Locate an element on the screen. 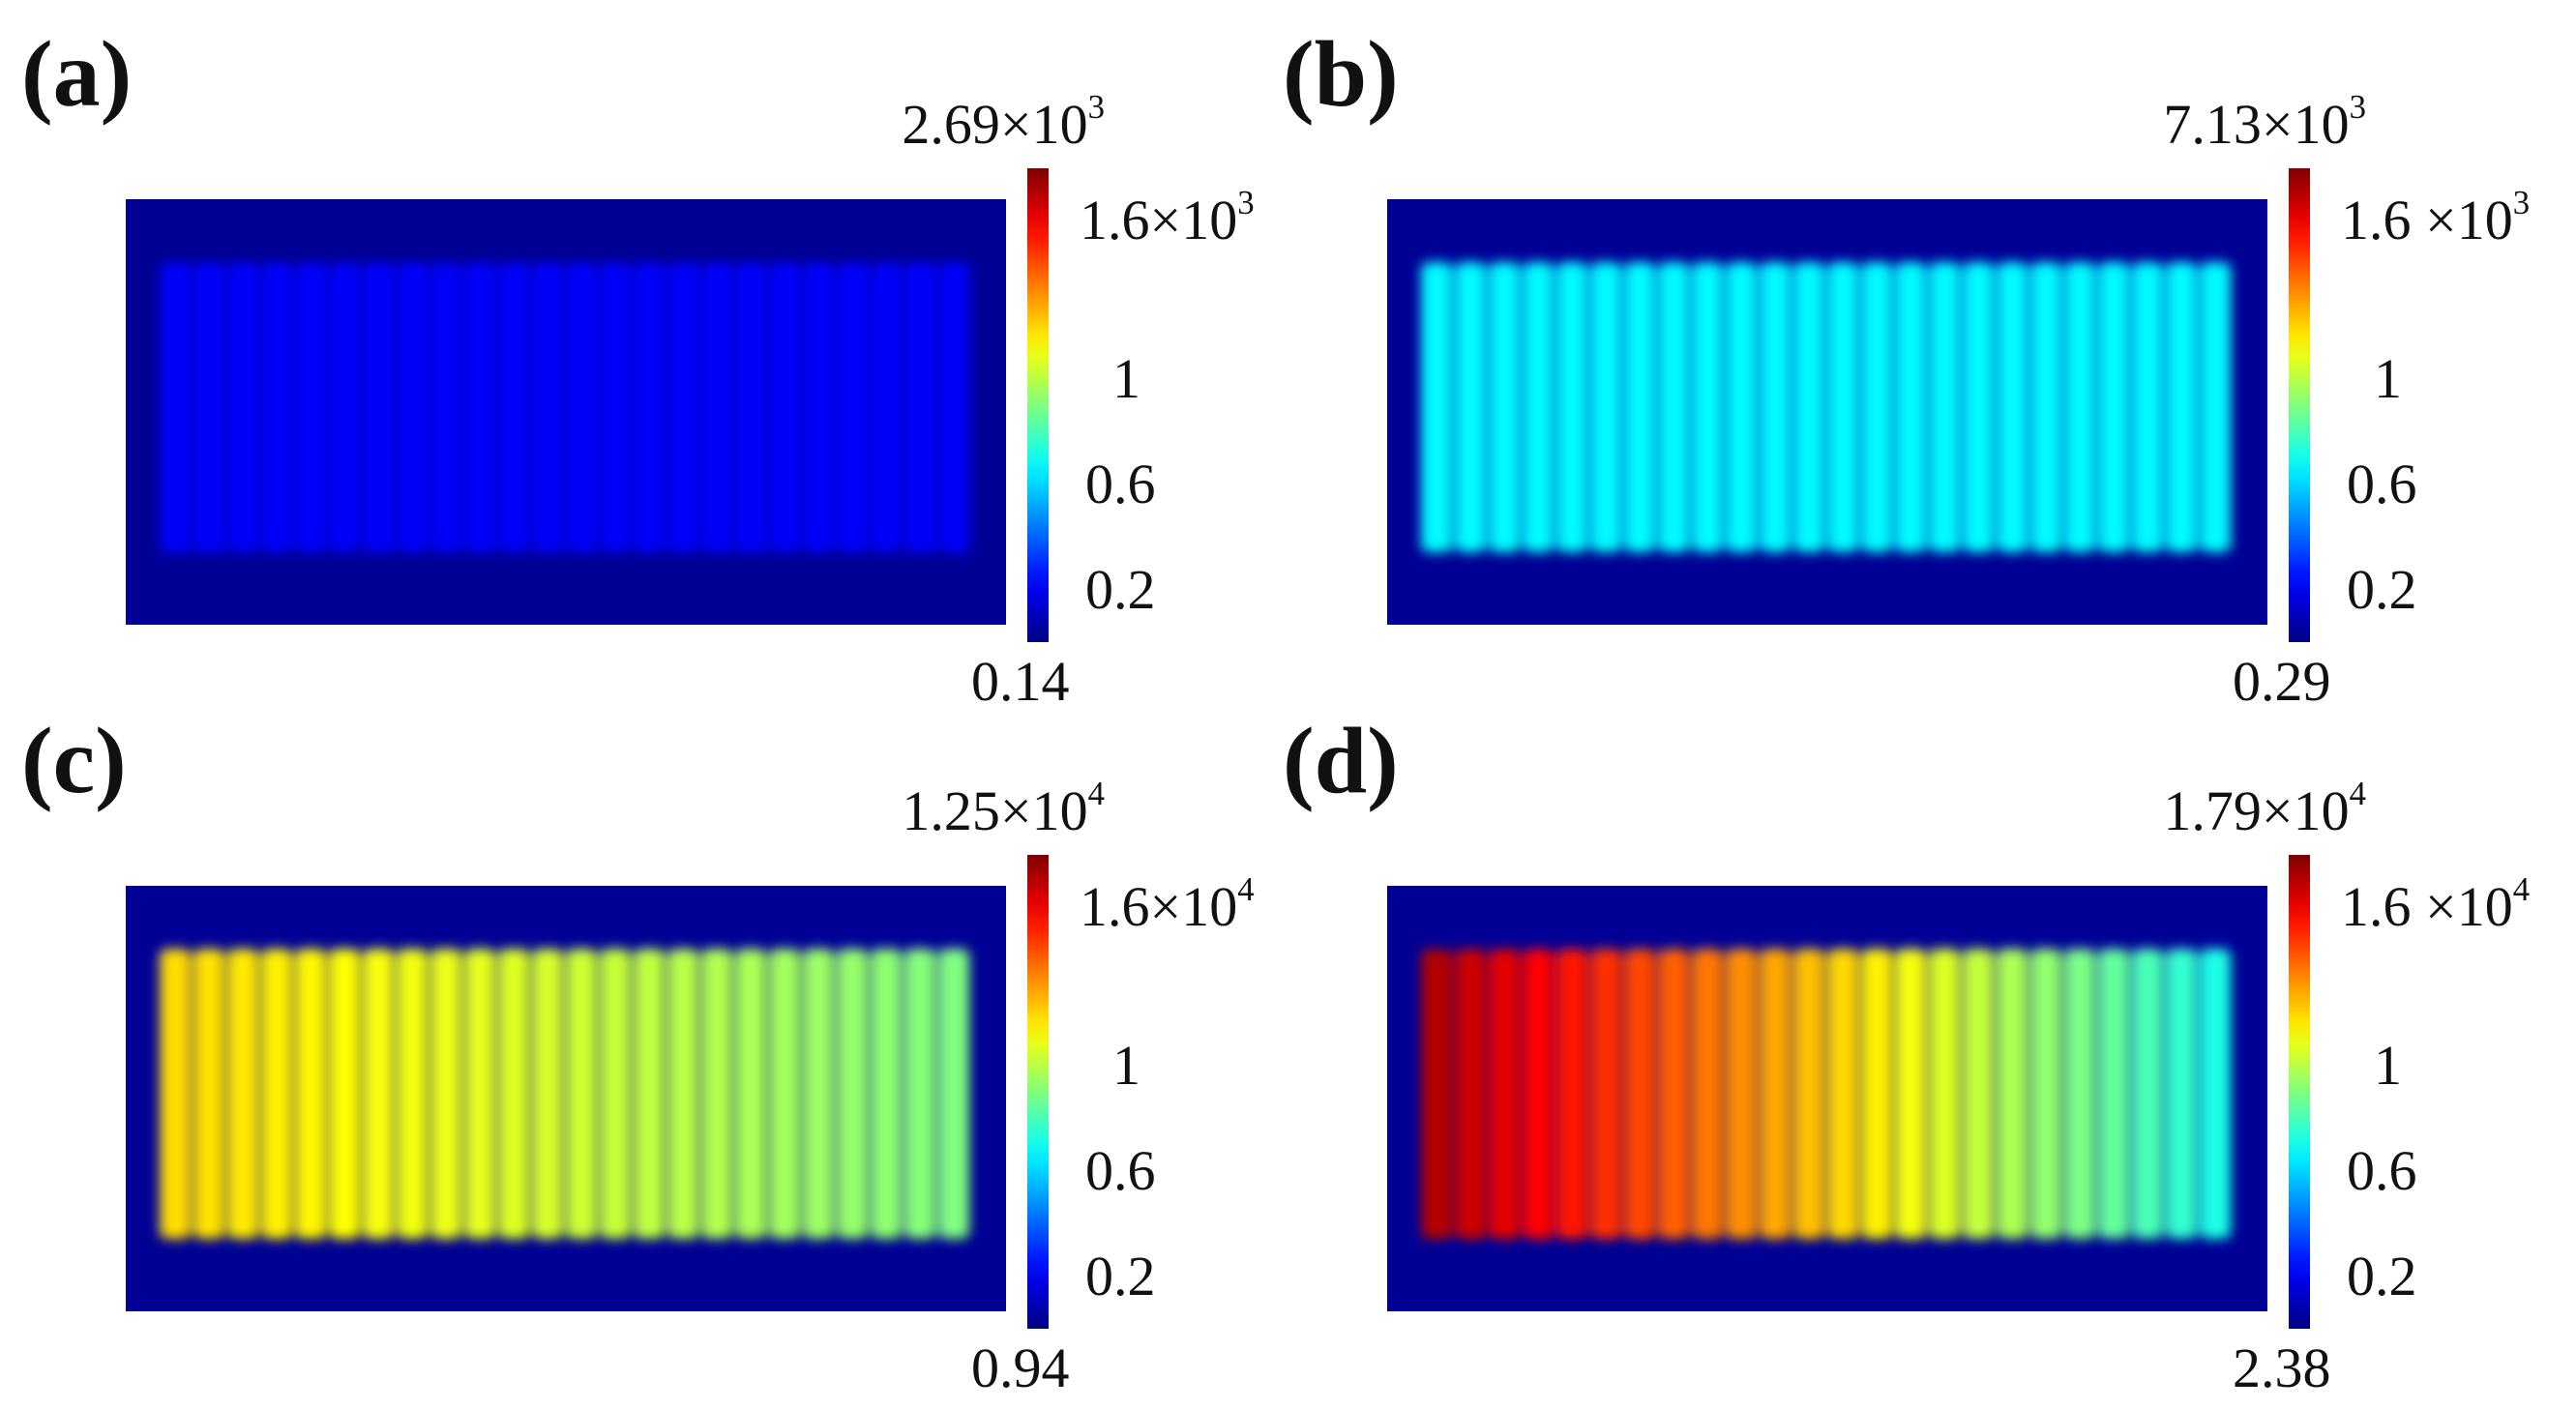  colorbar-min-label: 0.94 is located at coordinates (1020, 1367).